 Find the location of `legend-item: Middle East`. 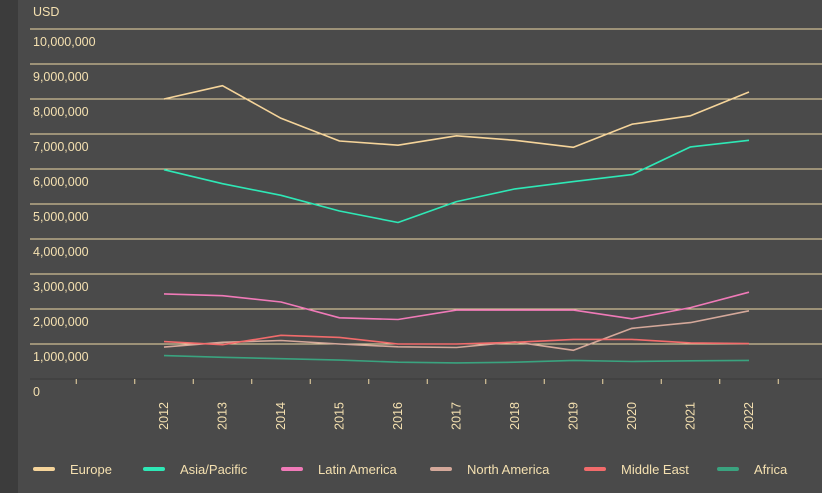

legend-item: Middle East is located at coordinates (636, 469).